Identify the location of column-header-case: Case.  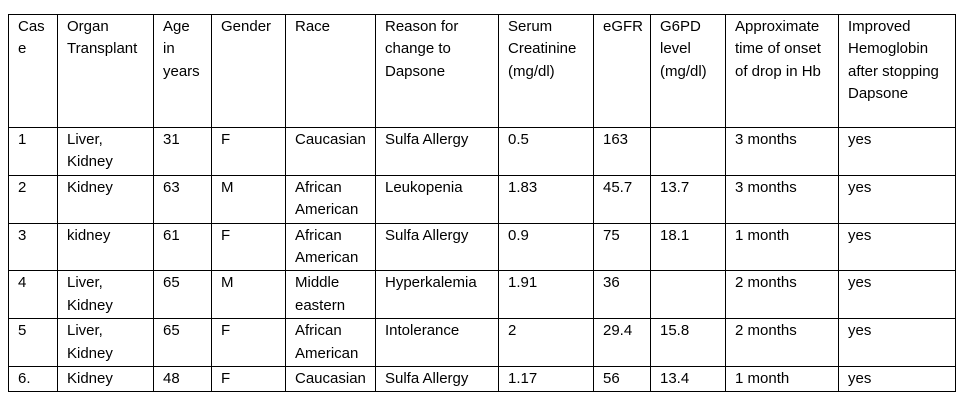
(33, 71).